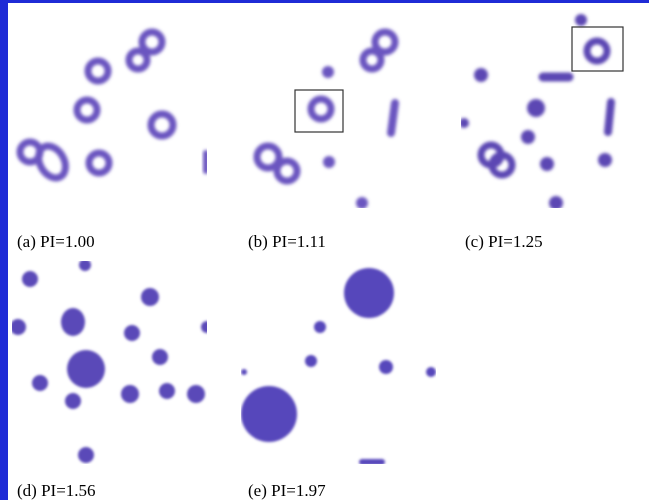  I want to click on panel-e-morphology, so click(338, 366).